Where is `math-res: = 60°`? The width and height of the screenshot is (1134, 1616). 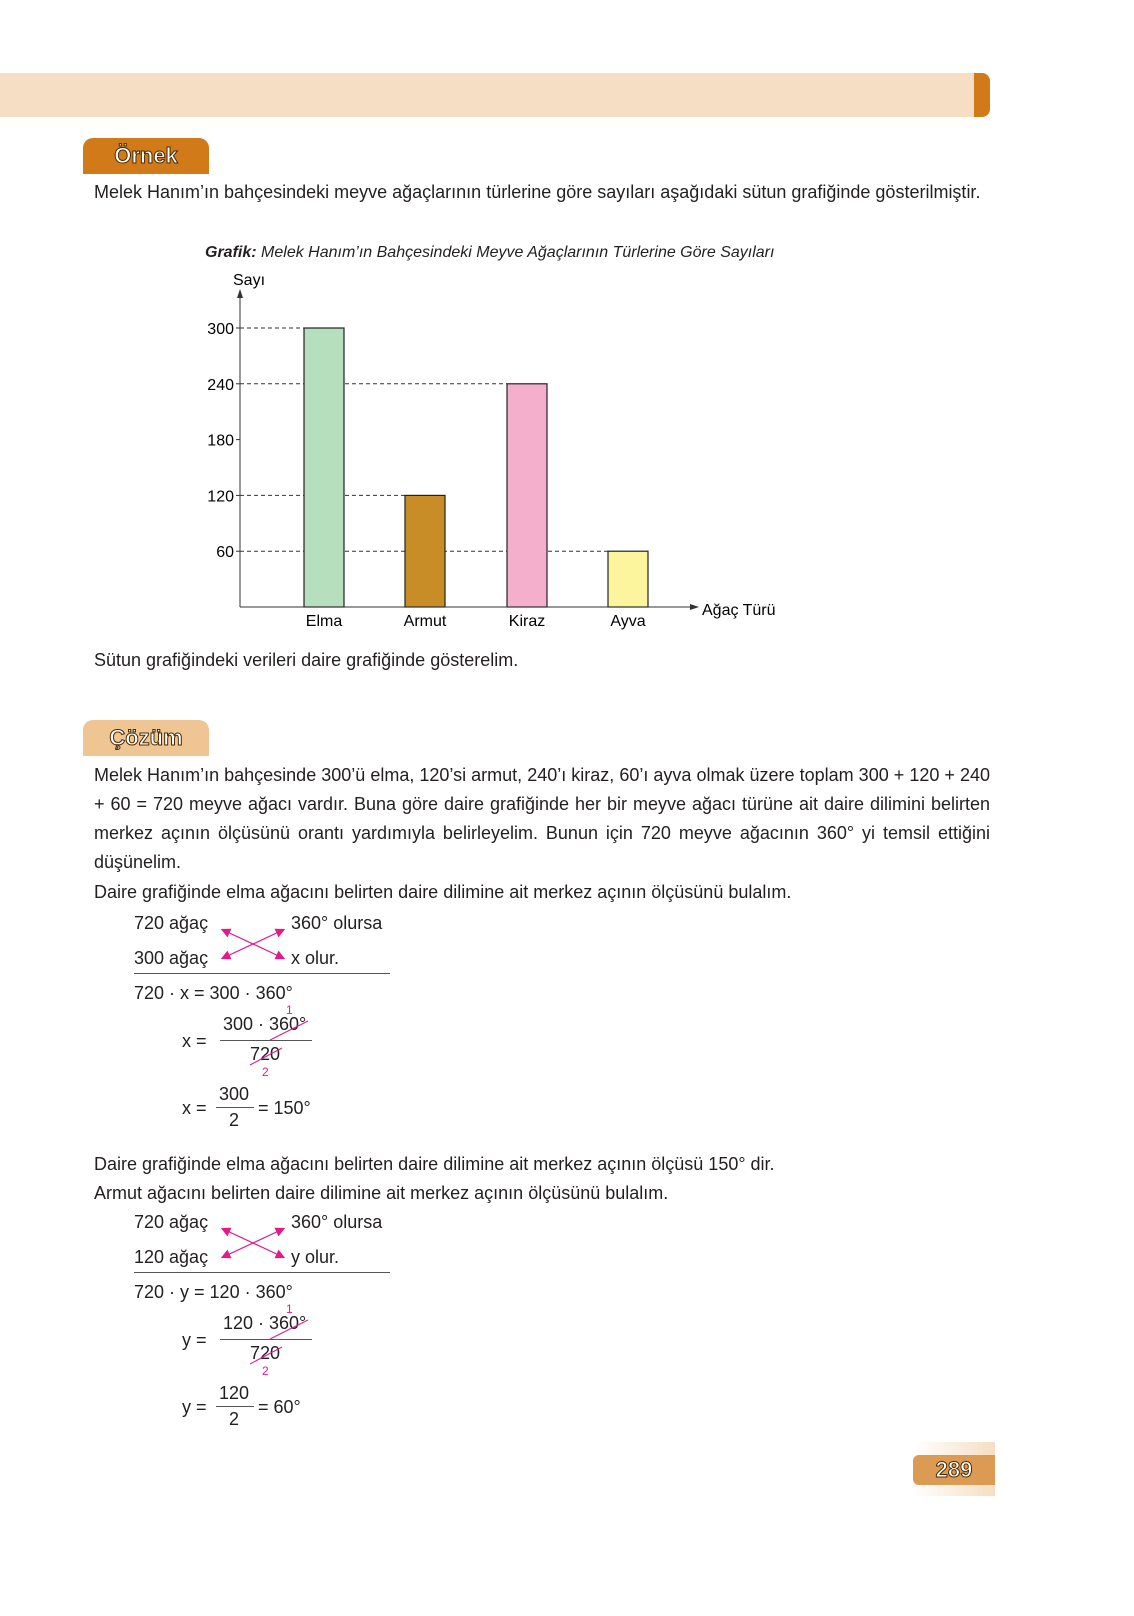
math-res: = 60° is located at coordinates (279, 1407).